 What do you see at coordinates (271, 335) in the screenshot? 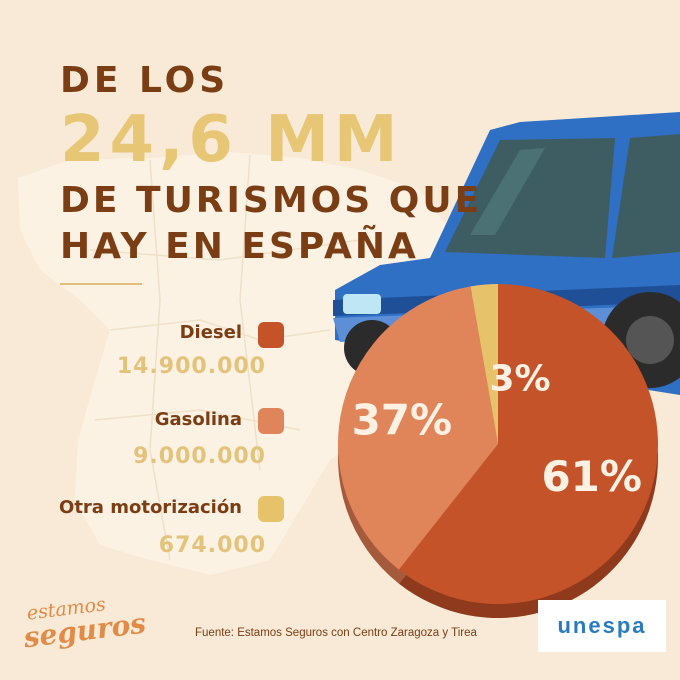
I see `legend-swatch-diesel` at bounding box center [271, 335].